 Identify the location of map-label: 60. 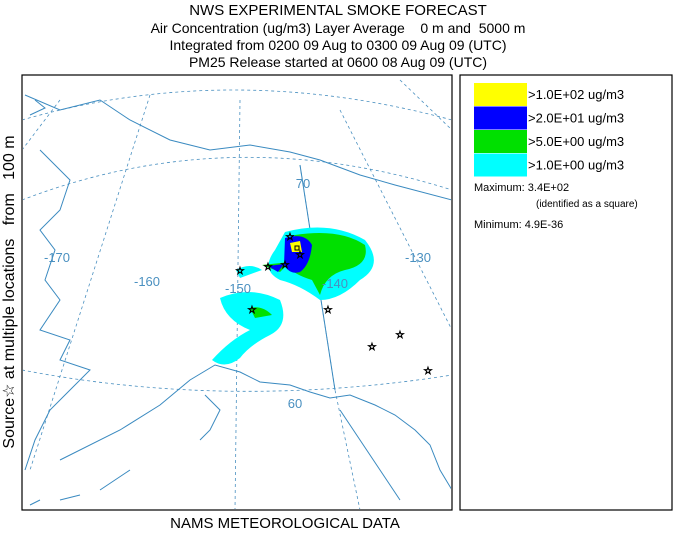
(295, 403).